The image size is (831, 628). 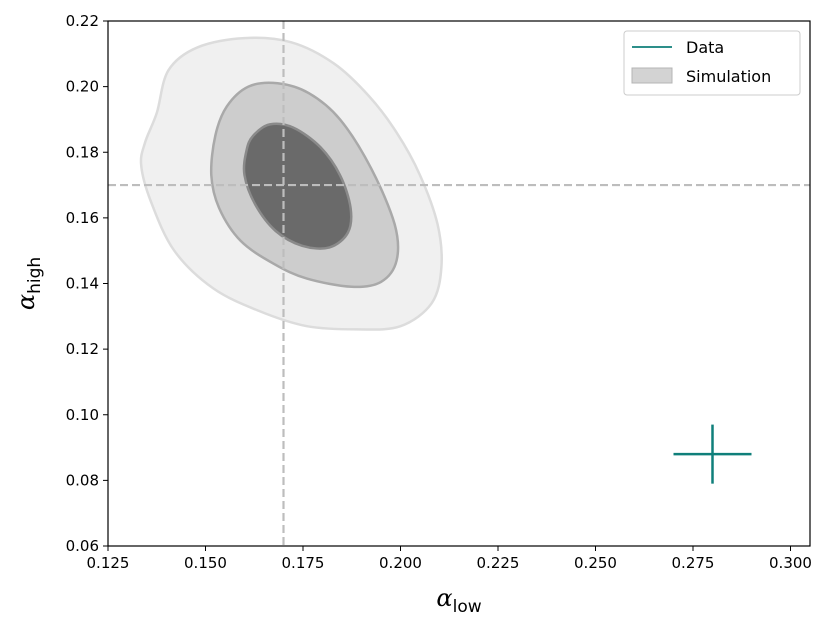 What do you see at coordinates (108, 563) in the screenshot?
I see `x-tick-label: 0.125` at bounding box center [108, 563].